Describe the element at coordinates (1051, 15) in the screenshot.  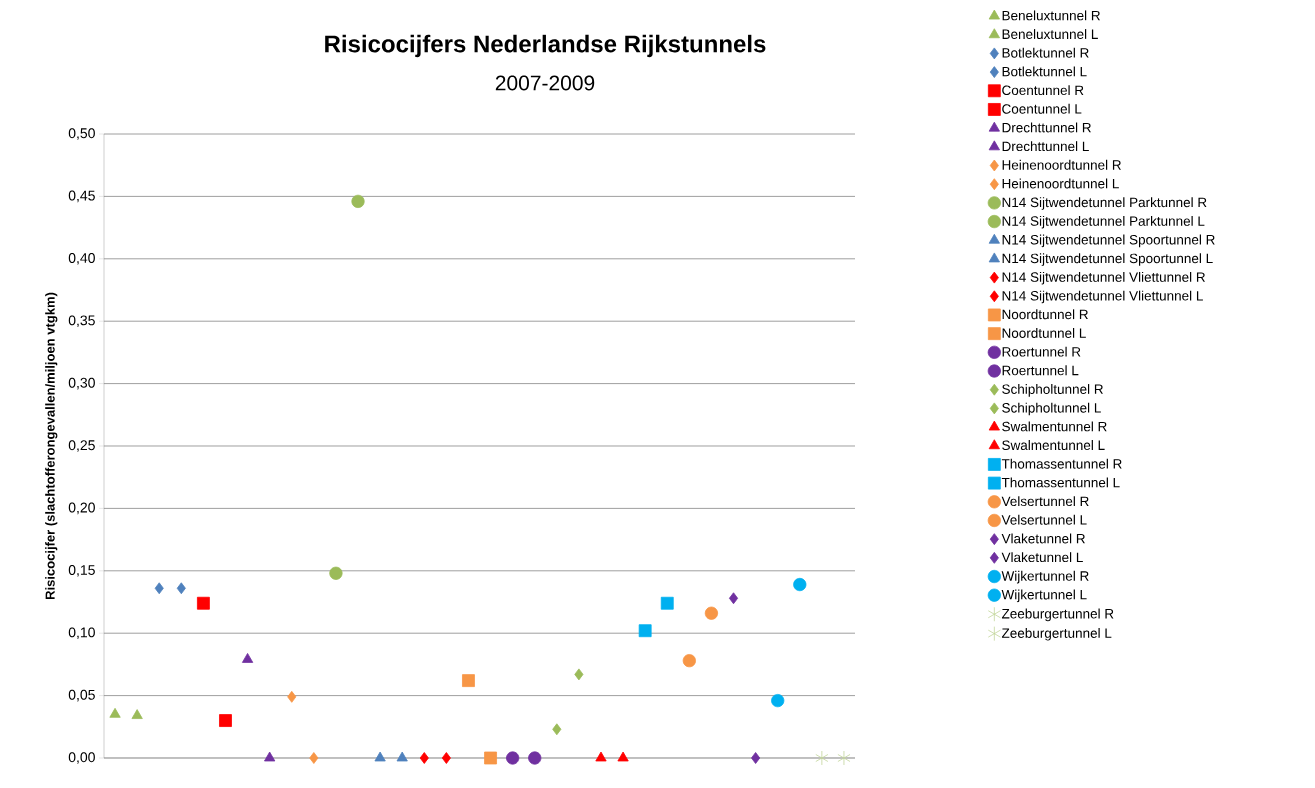
I see `legend-label: Beneluxtunnel R` at that location.